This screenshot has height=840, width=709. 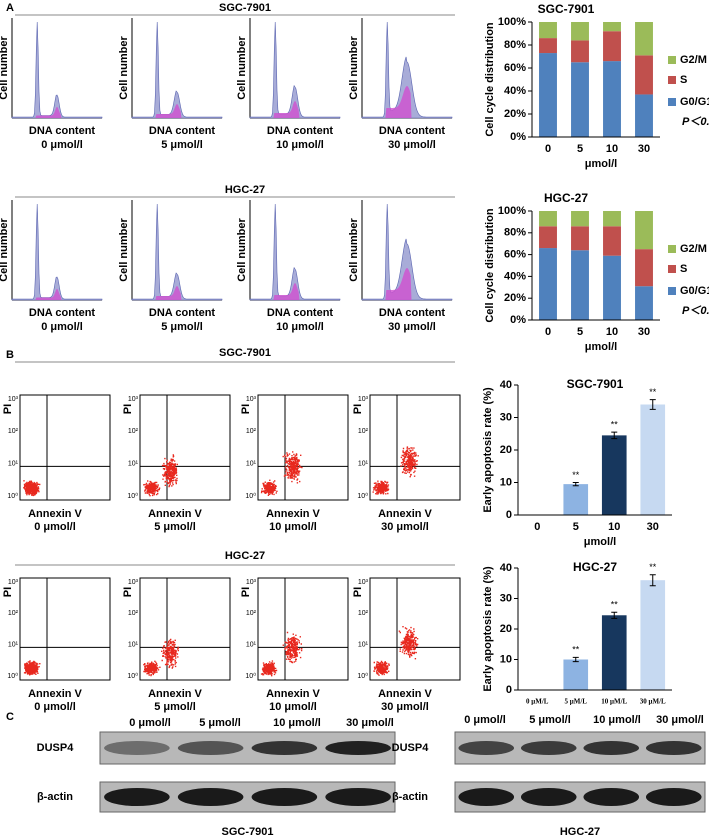 What do you see at coordinates (595, 384) in the screenshot?
I see `chart-title: SGC-7901` at bounding box center [595, 384].